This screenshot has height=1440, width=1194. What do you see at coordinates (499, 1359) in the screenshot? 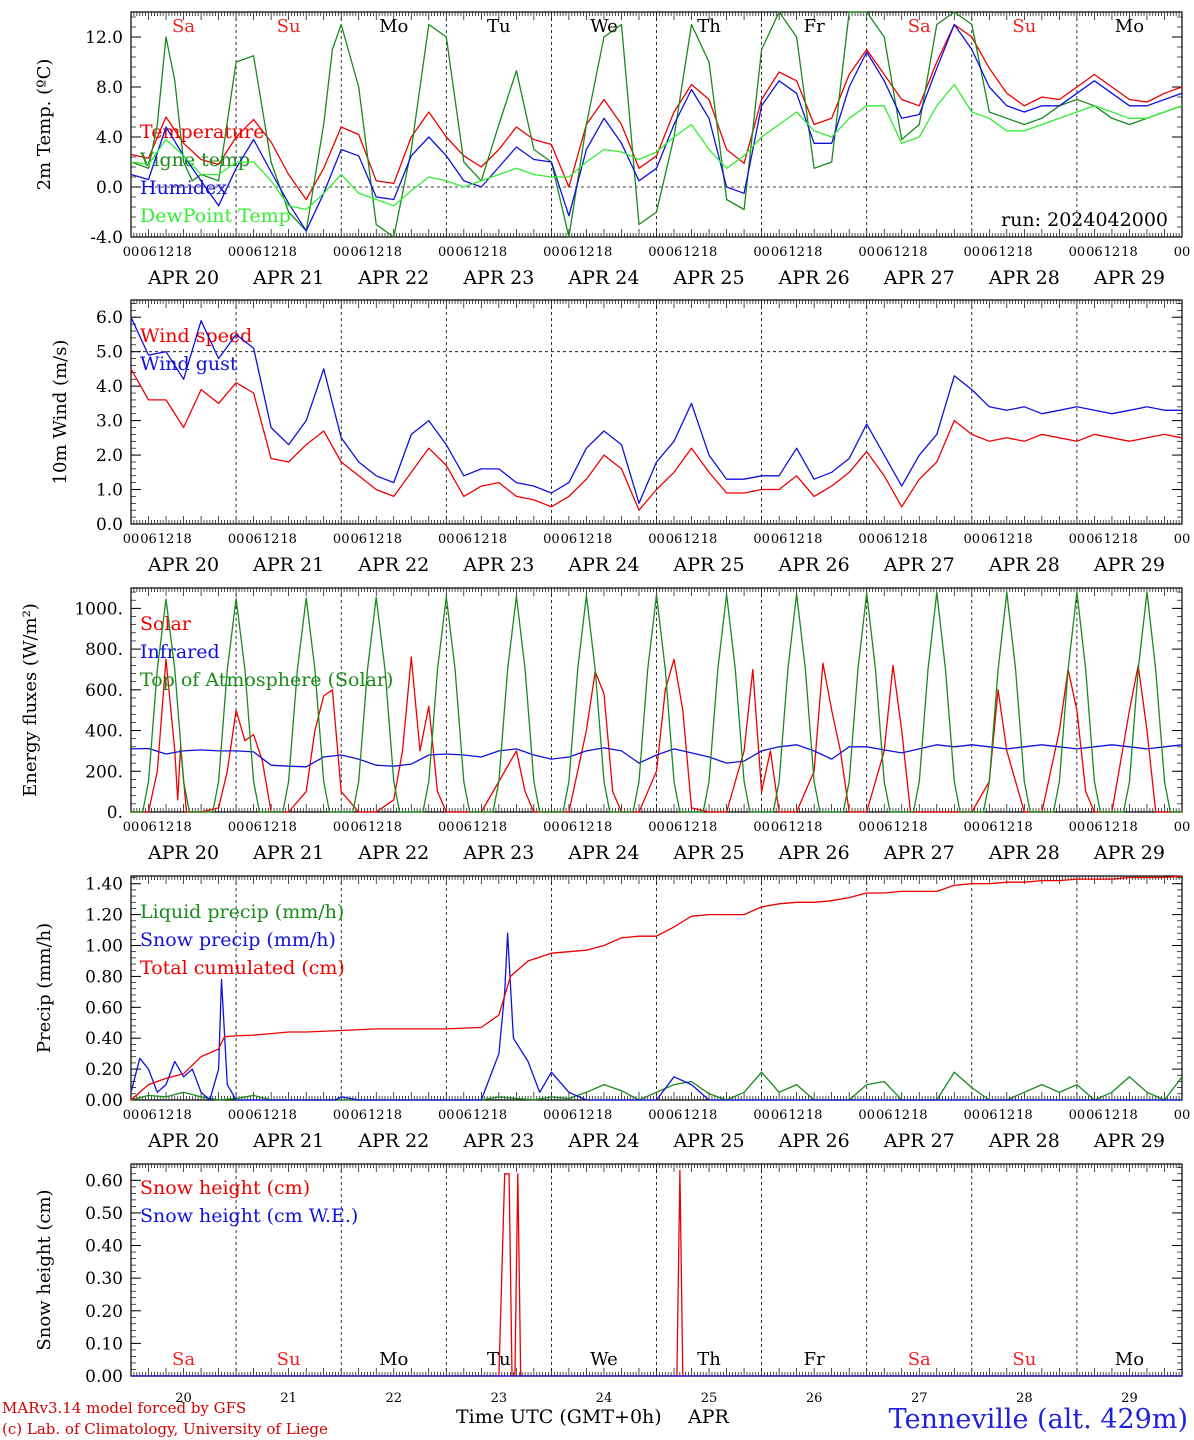
I see `day-name: Tu` at bounding box center [499, 1359].